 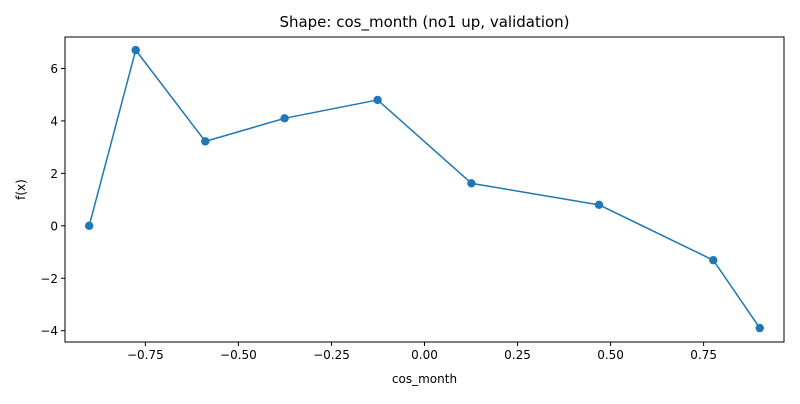 I want to click on x-axis: −0.75 −0.50 −0.25 0.00 0.25 0.50 0.75, so click(x=422, y=352).